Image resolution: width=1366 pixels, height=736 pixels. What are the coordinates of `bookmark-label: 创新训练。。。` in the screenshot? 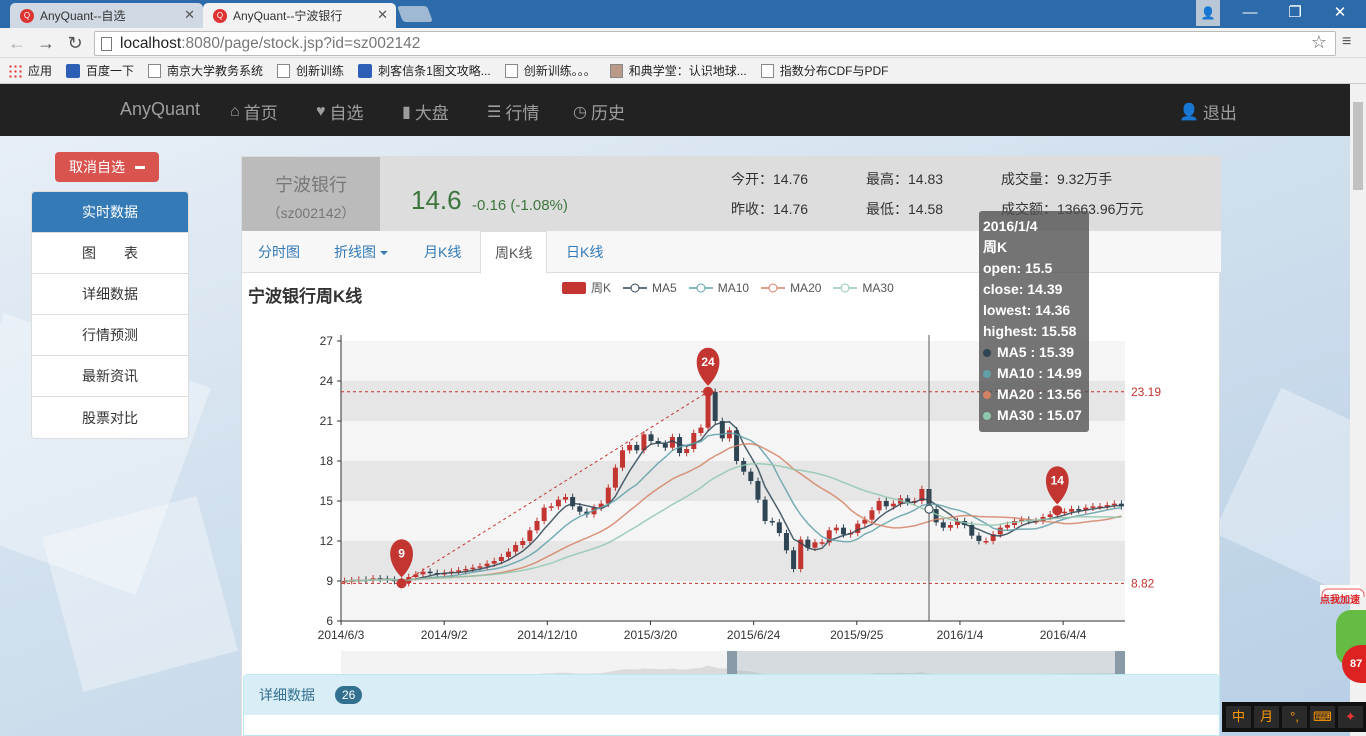 It's located at (559, 71).